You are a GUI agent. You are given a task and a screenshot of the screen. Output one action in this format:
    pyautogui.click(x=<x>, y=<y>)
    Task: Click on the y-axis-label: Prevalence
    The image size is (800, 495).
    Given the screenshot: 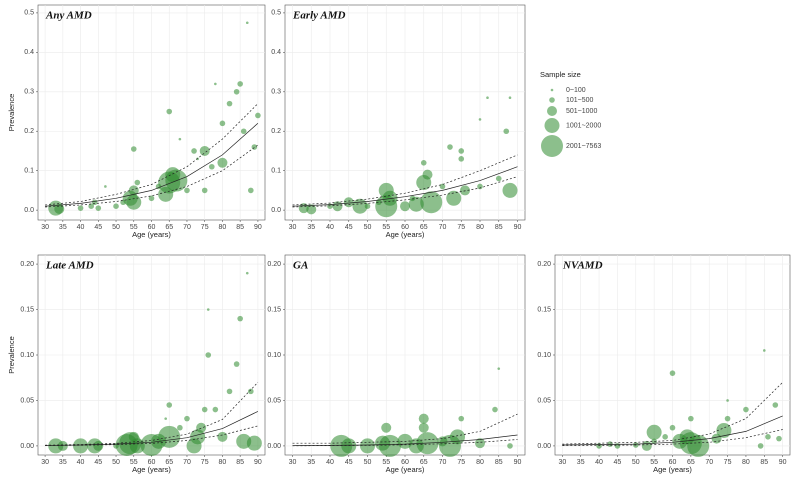 What is the action you would take?
    pyautogui.click(x=11, y=355)
    